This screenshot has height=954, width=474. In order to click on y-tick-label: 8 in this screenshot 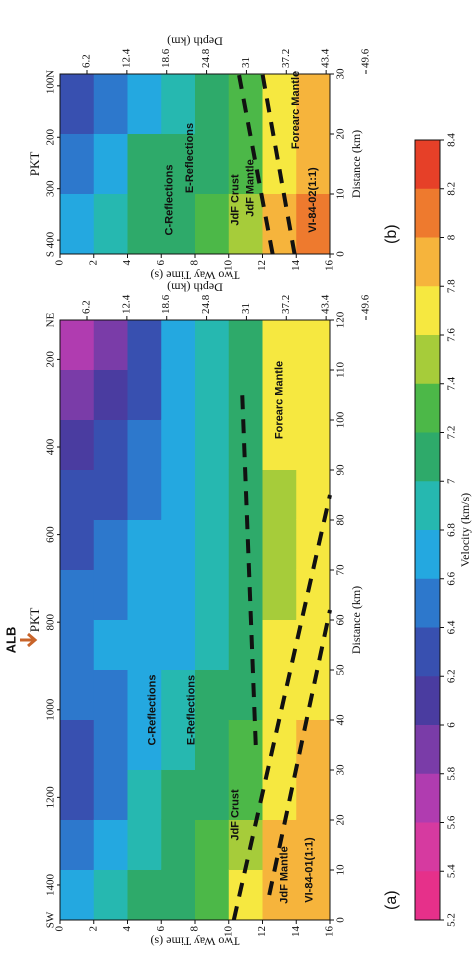, I will do `click(195, 263)`.